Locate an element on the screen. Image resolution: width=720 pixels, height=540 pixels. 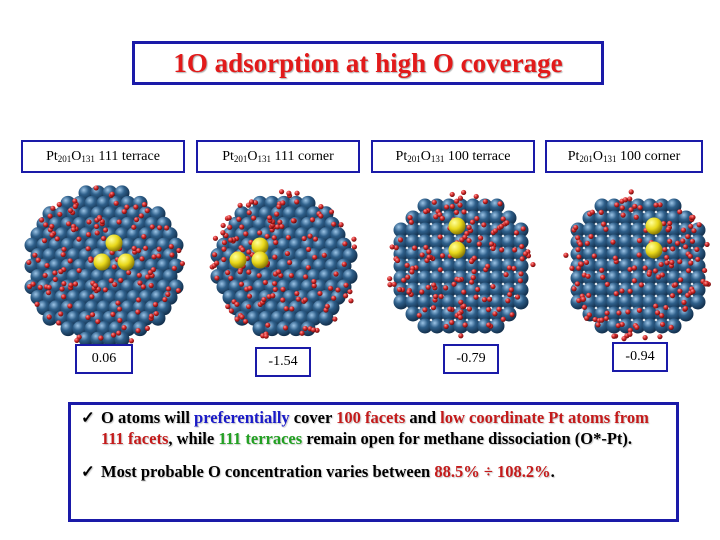
panel-label-100-terrace: Pt201O131 100 terrace is located at coordinates (453, 156).